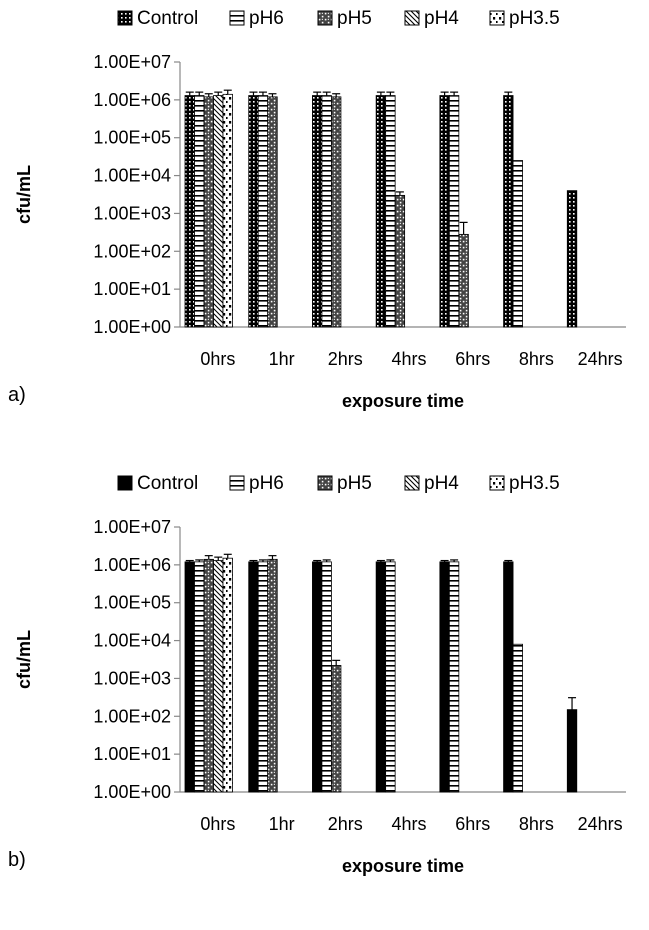 The image size is (649, 930). Describe the element at coordinates (380, 560) in the screenshot. I see `error-bar-control-4hrs` at that location.